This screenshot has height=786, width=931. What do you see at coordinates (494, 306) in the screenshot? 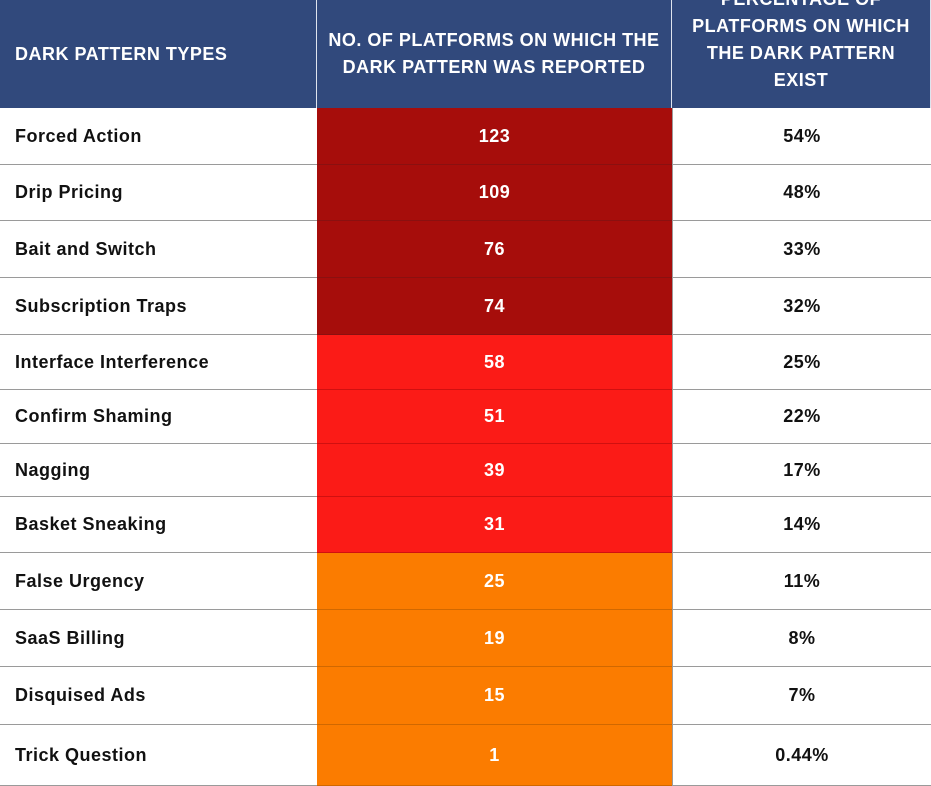
I see `count-cell: 74` at bounding box center [494, 306].